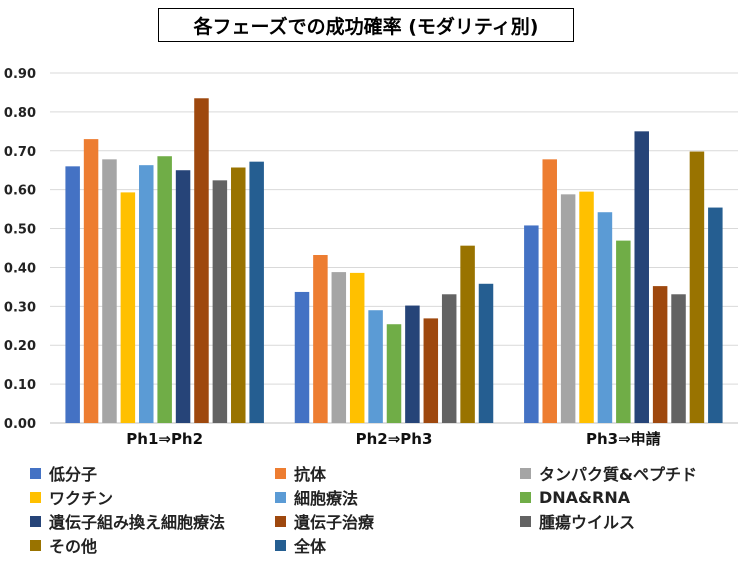 This screenshot has height=561, width=748. Describe the element at coordinates (164, 439) in the screenshot. I see `x-category-label: Ph1⇒Ph2` at that location.